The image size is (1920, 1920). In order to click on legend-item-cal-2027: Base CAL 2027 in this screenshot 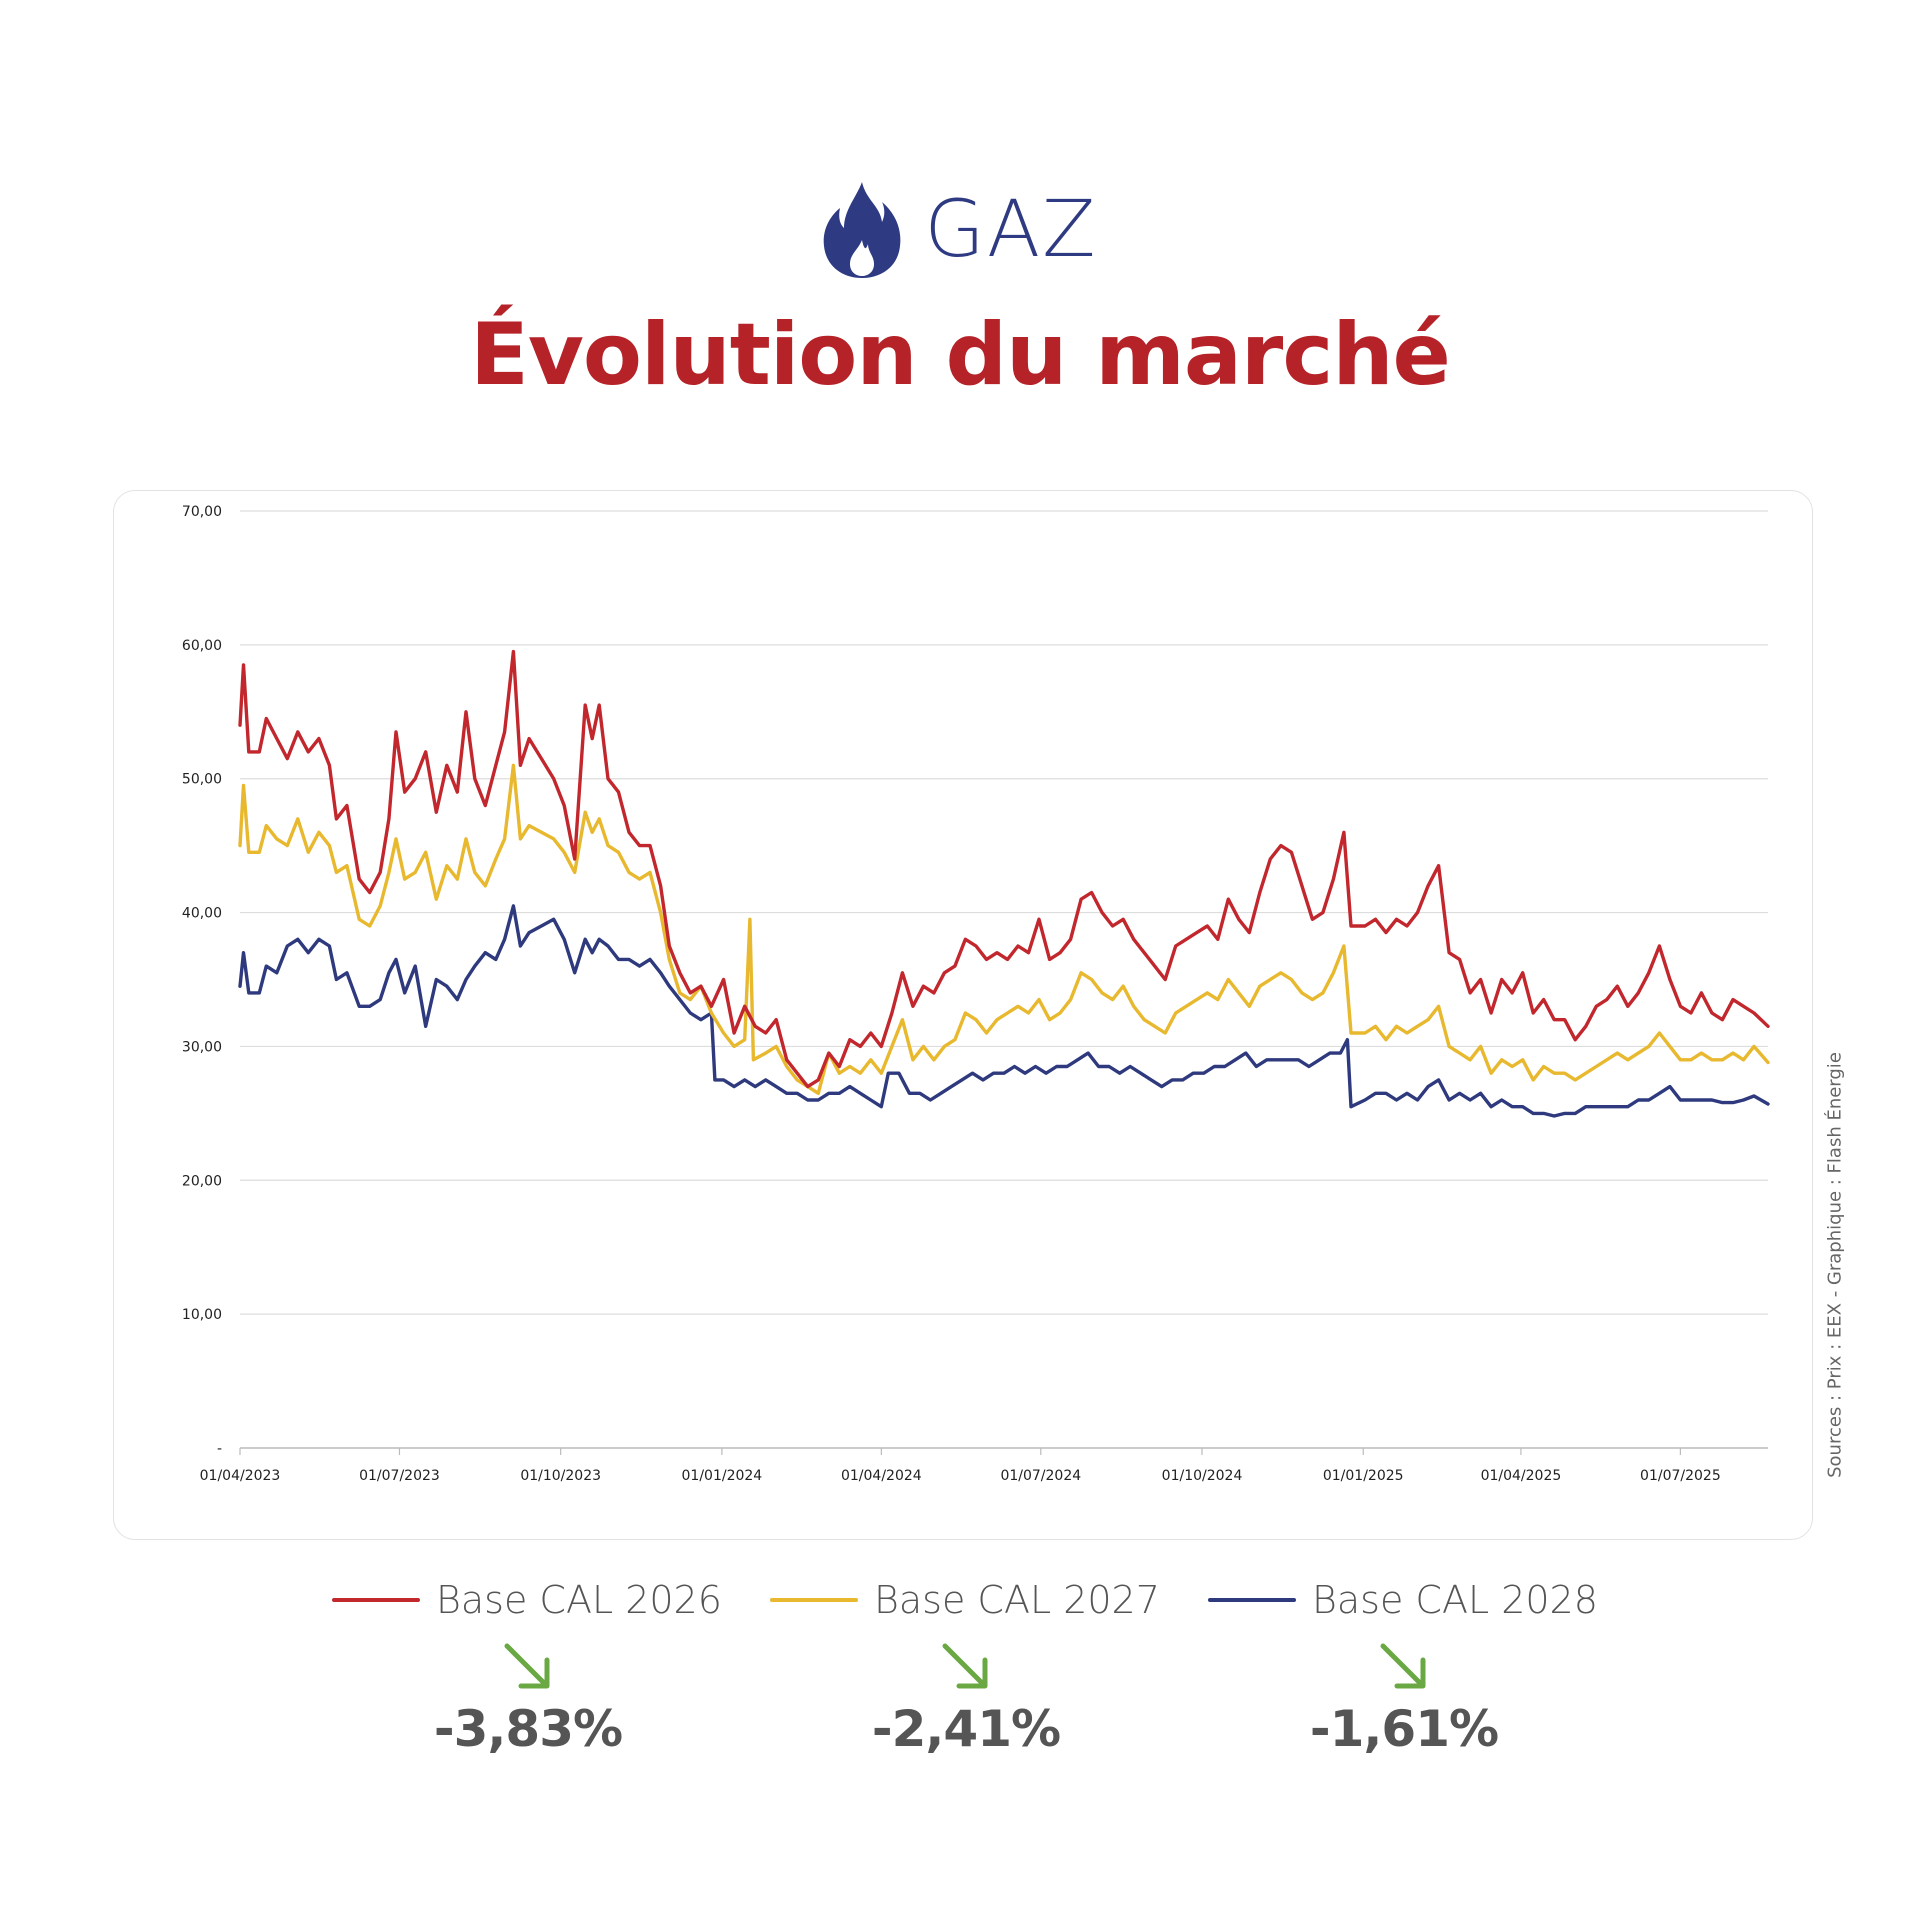, I will do `click(965, 1600)`.